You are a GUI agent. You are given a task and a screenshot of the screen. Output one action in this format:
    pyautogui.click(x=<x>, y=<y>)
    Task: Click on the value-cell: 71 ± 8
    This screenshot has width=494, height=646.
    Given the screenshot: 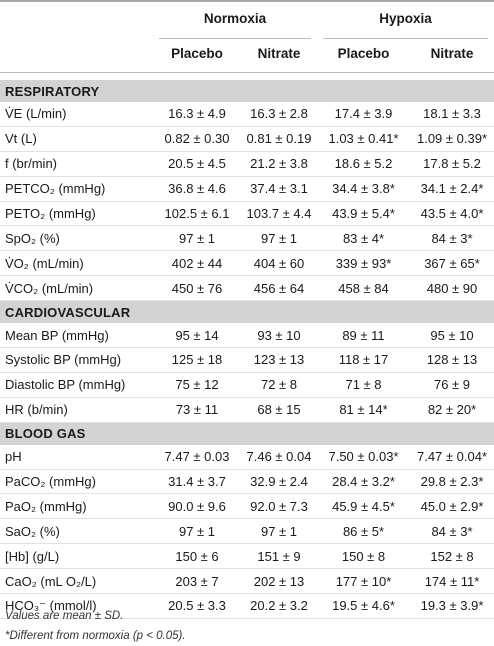 What is the action you would take?
    pyautogui.click(x=363, y=385)
    